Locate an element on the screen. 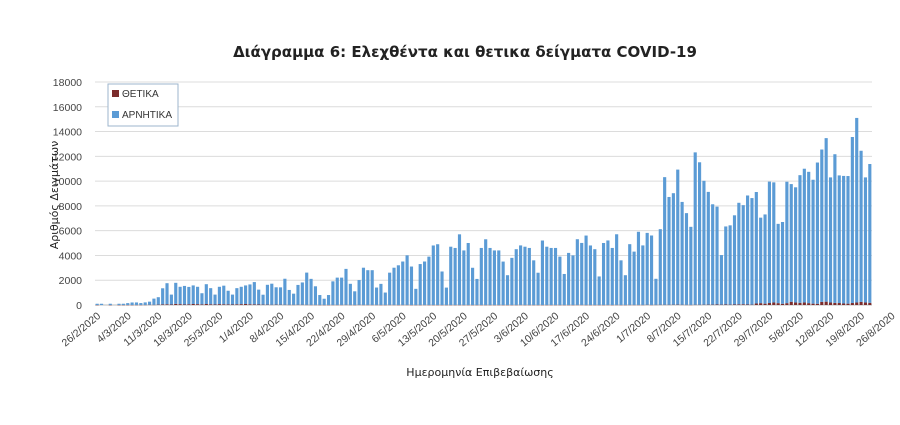 The height and width of the screenshot is (425, 900). legend-label-negative: ΑΡΝΗΤΙΚΑ is located at coordinates (147, 115).